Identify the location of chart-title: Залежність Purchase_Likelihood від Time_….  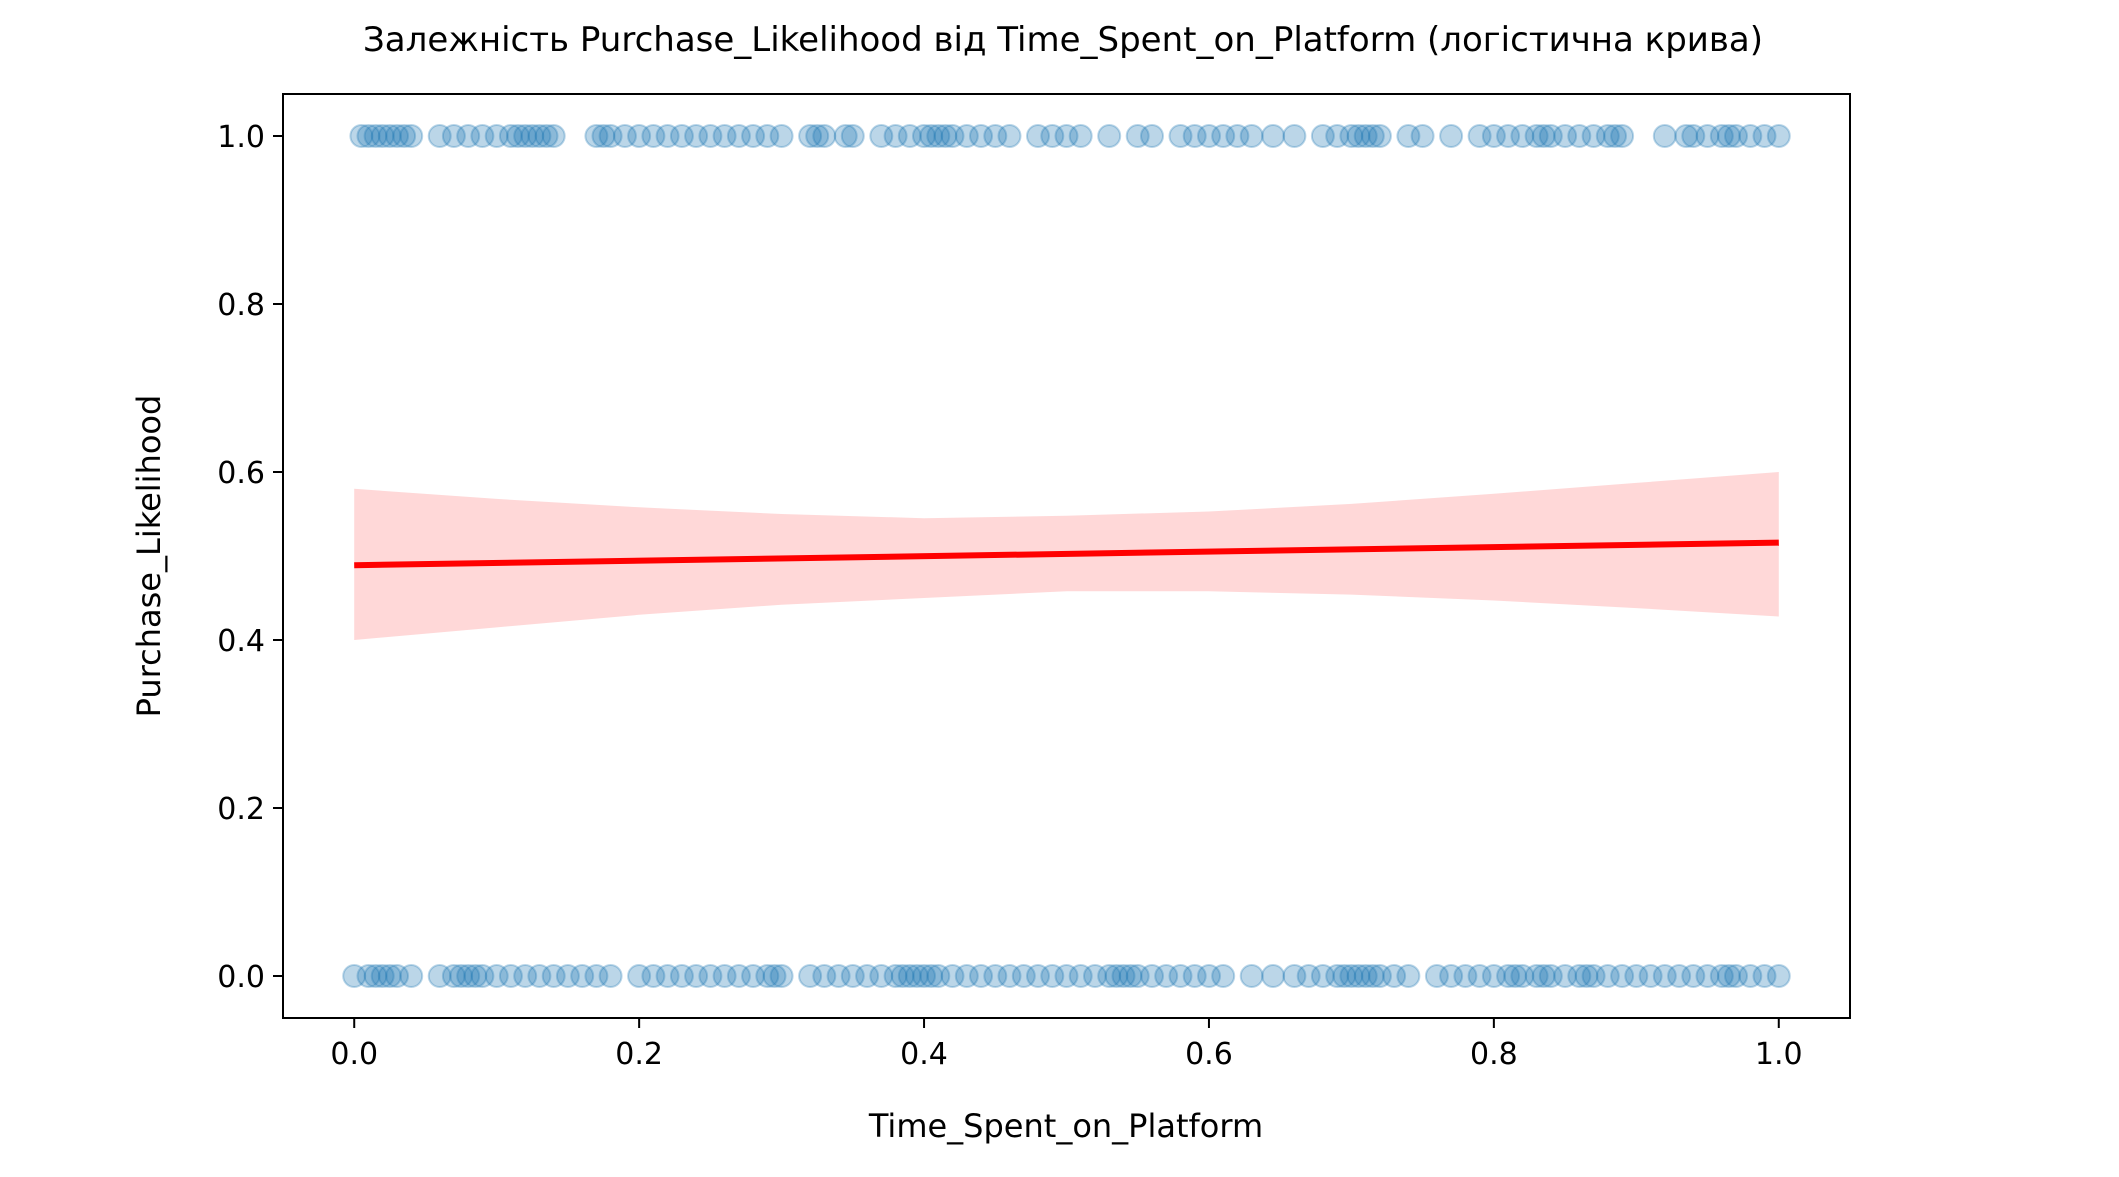
(1063, 40).